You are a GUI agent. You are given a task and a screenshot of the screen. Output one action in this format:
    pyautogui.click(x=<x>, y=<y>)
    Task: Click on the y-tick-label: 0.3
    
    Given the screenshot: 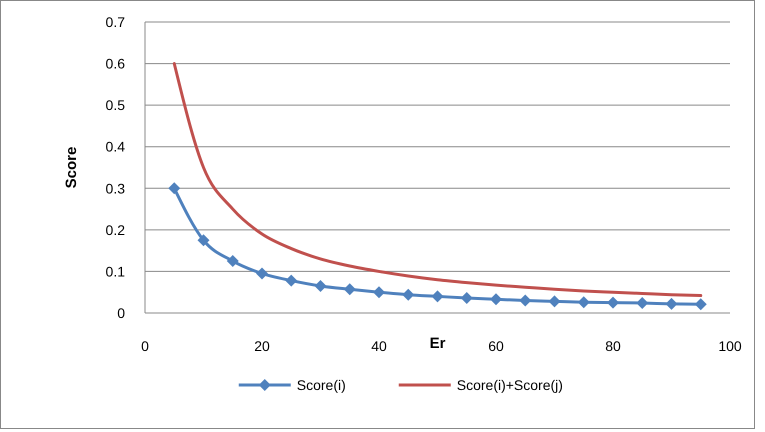 What is the action you would take?
    pyautogui.click(x=116, y=188)
    